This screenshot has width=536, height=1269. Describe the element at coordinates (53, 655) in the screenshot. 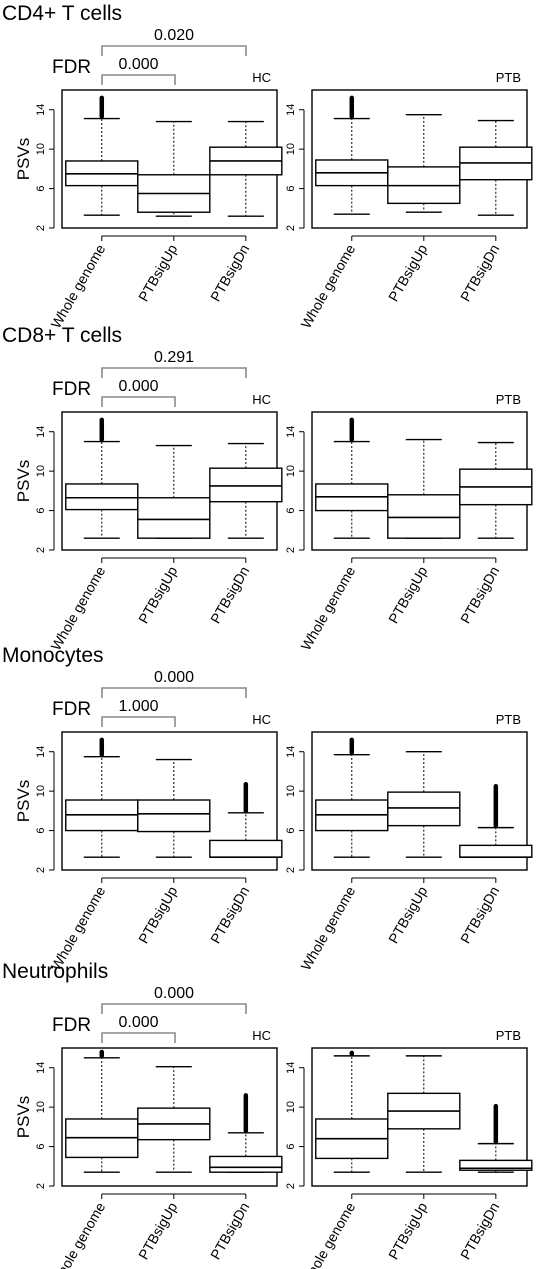

I see `chart-title: Monocytes` at that location.